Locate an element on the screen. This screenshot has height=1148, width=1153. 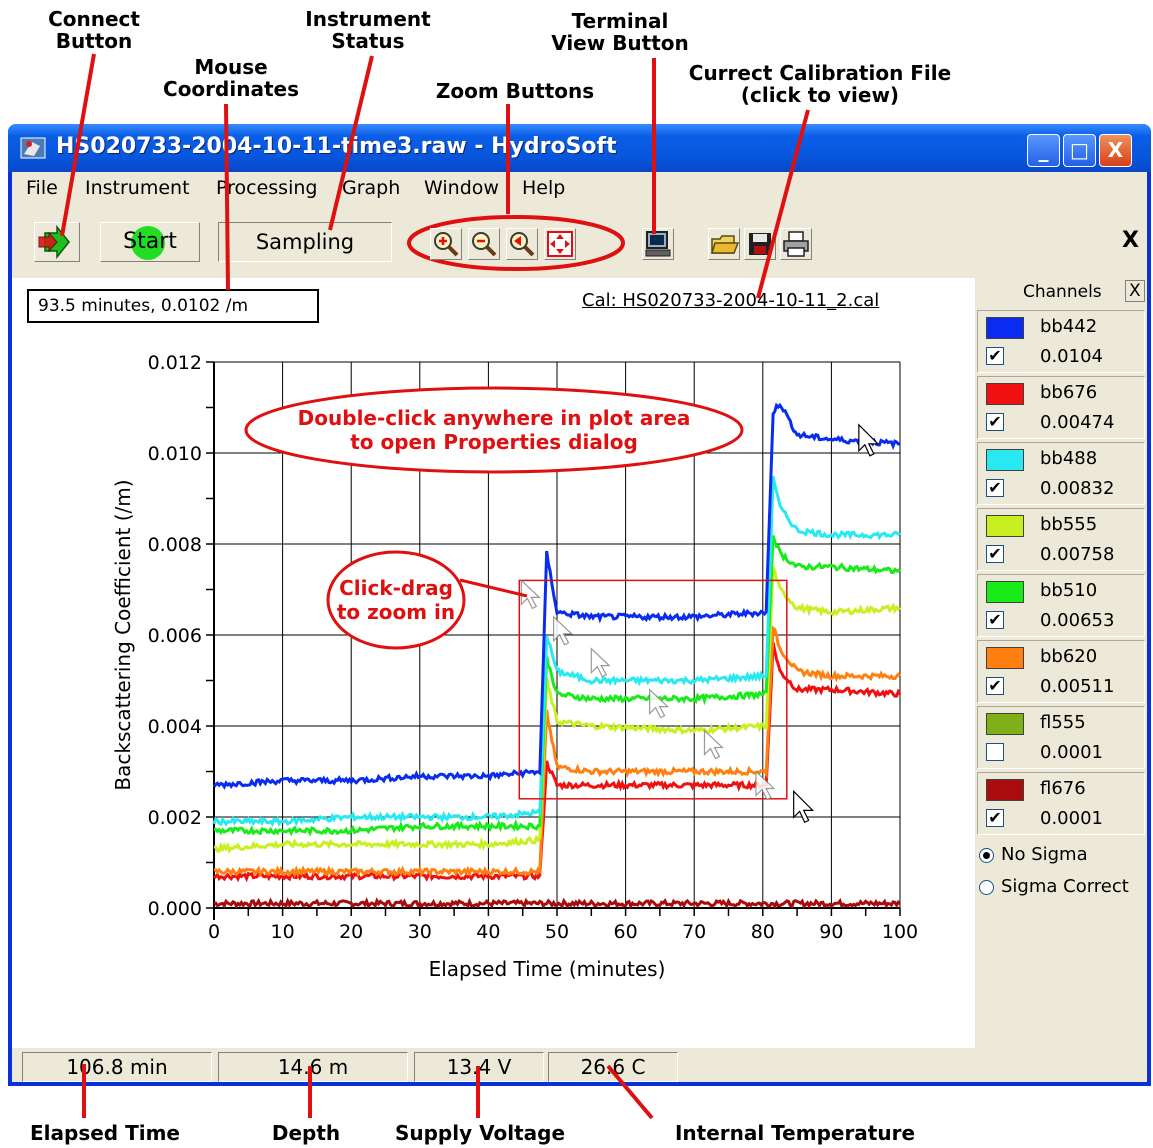
zoom-in-icon is located at coordinates (446, 244).